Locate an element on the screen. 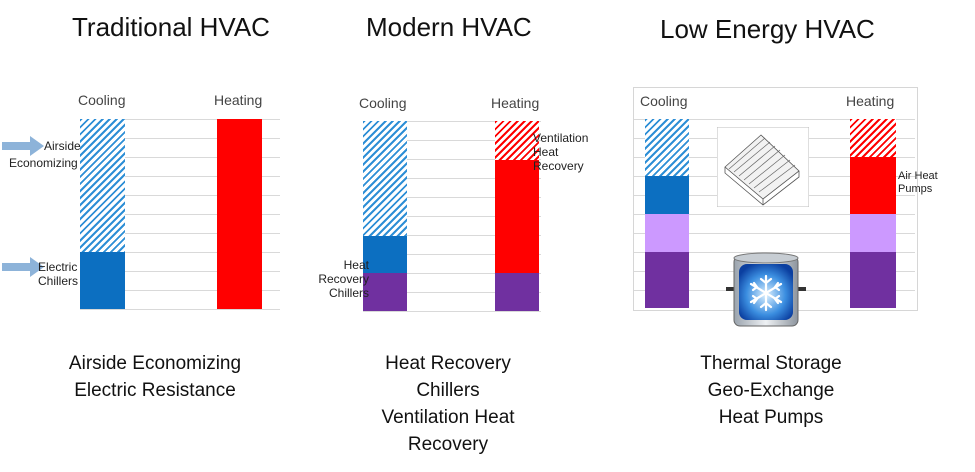 The width and height of the screenshot is (975, 472). cooling-bar-heat-recovery-chillers is located at coordinates (385, 292).